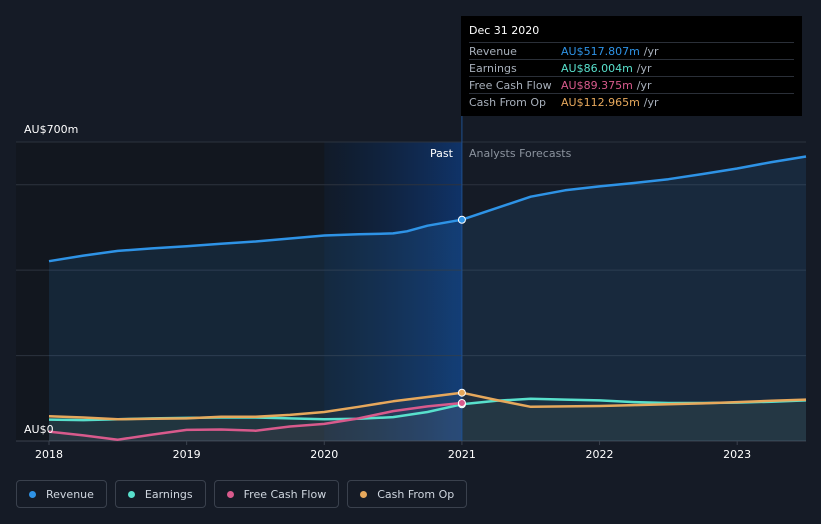 The height and width of the screenshot is (524, 821). What do you see at coordinates (597, 68) in the screenshot?
I see `tooltip-value: AU$86.004m` at bounding box center [597, 68].